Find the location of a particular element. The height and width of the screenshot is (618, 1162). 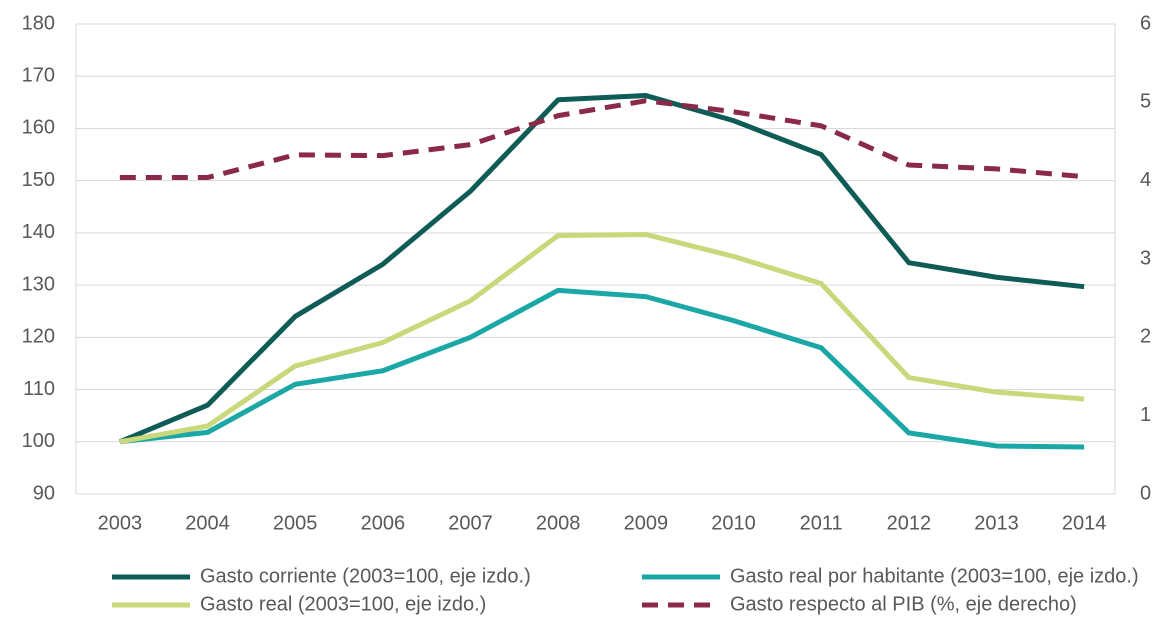

x-tick-label: 2009 is located at coordinates (646, 523).